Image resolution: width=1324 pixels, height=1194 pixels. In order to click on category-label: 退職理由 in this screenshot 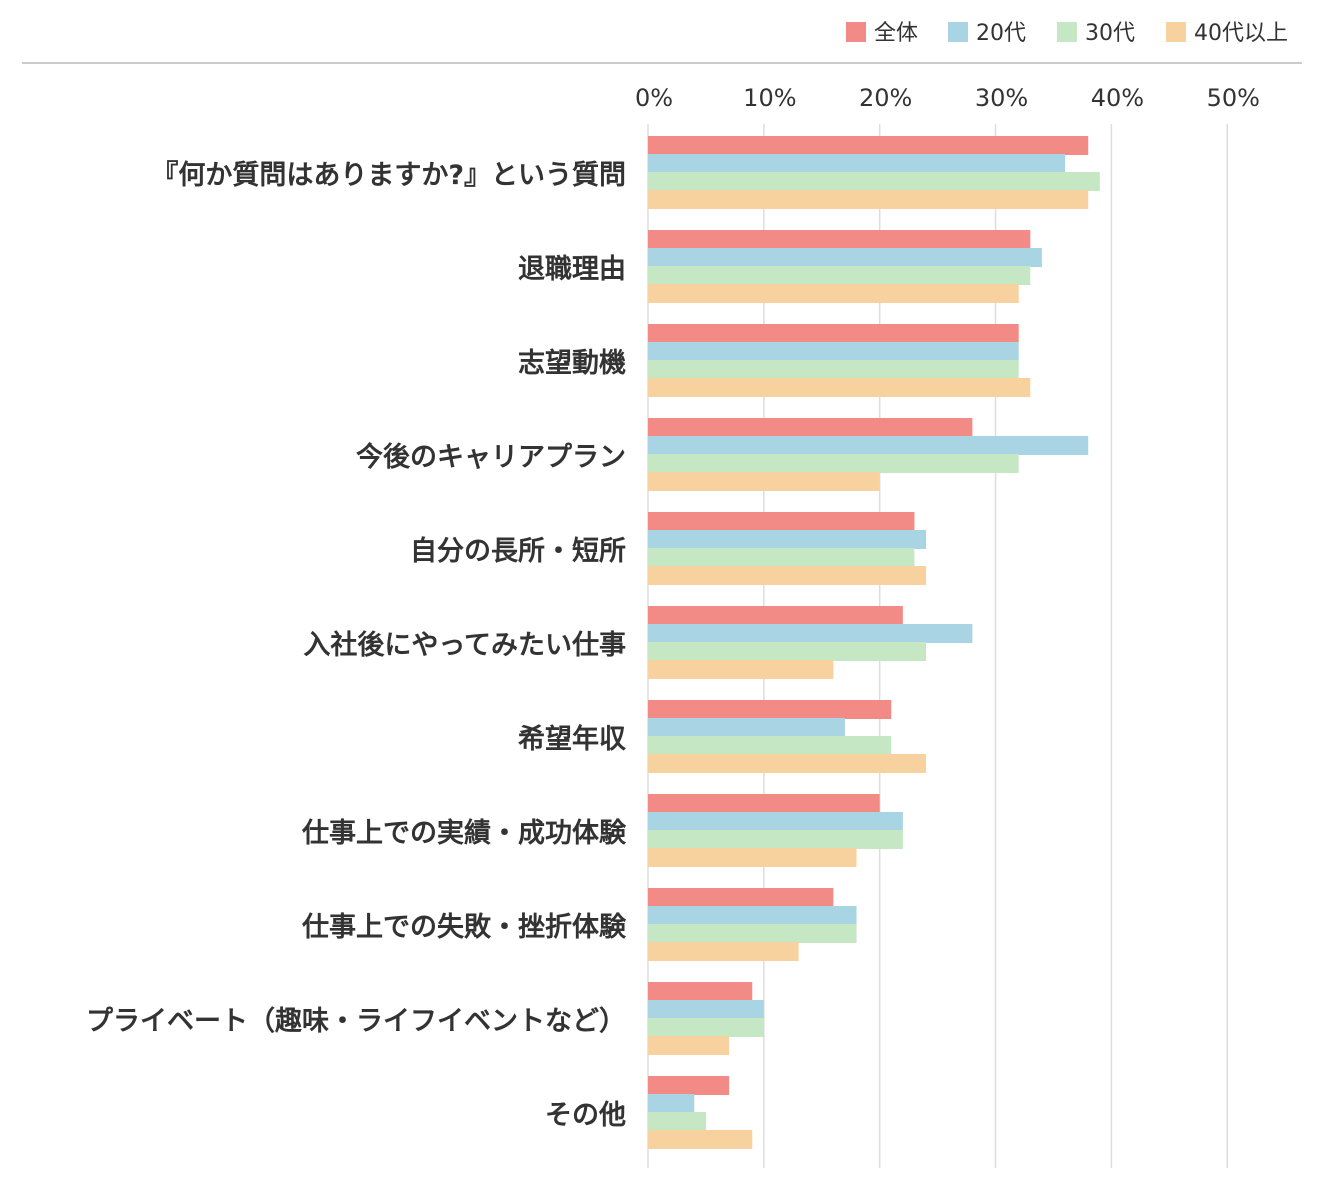, I will do `click(572, 269)`.